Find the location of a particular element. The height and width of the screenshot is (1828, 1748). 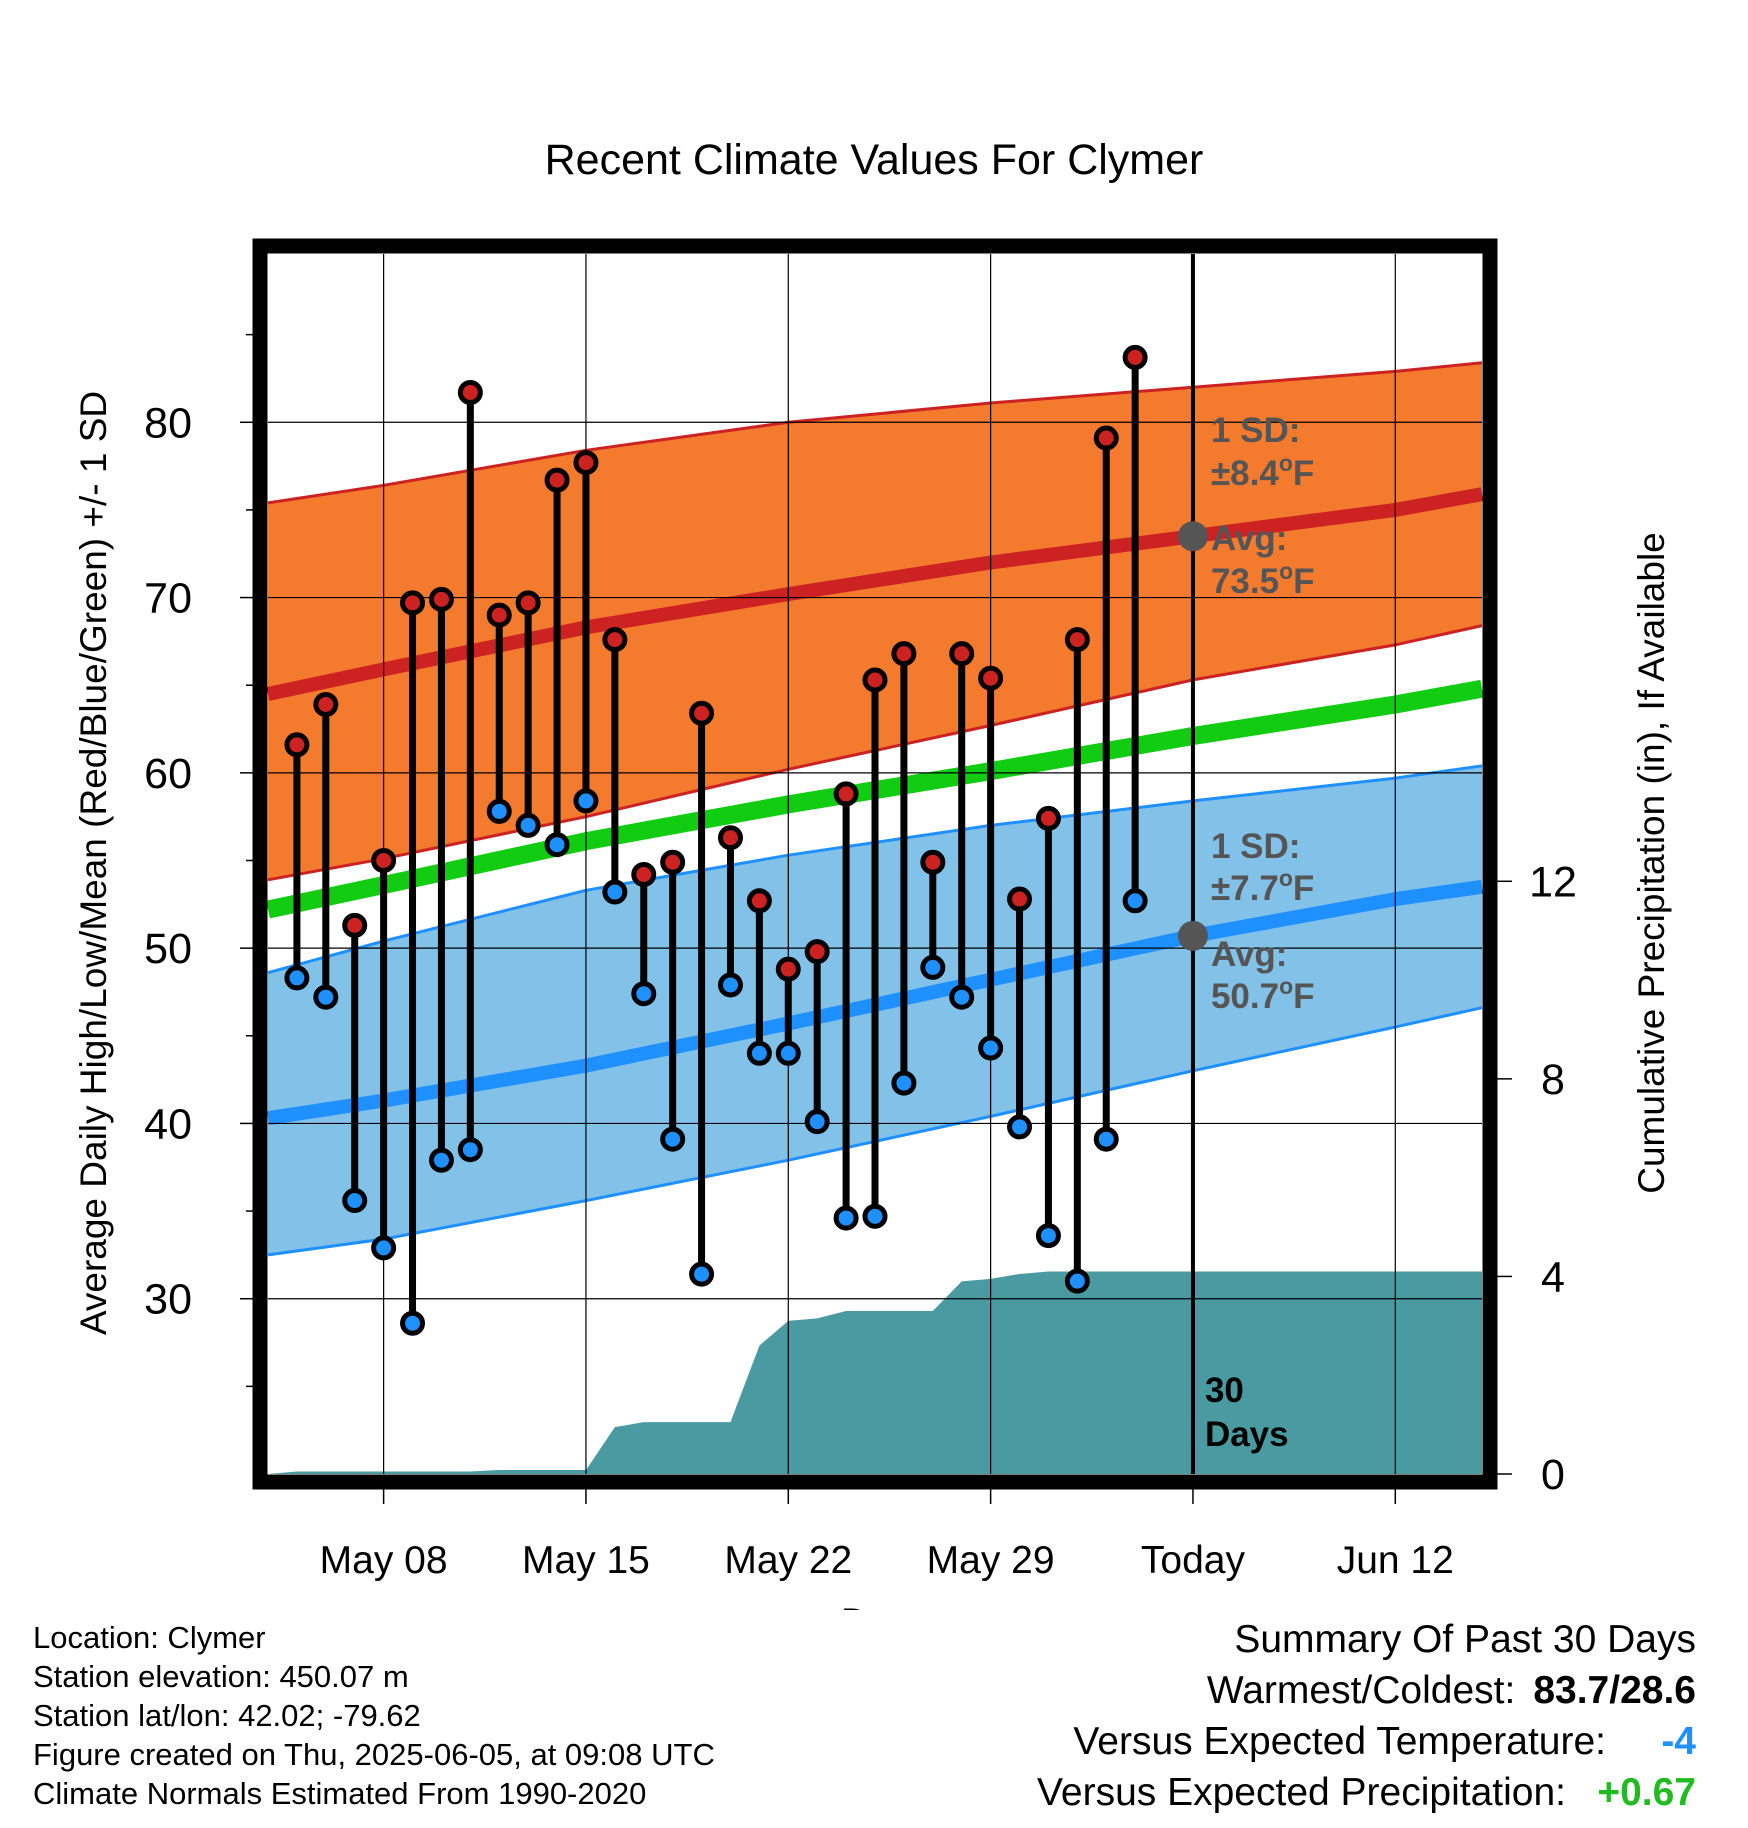

summary-title: Summary Of Past 30 Days is located at coordinates (1465, 1639).